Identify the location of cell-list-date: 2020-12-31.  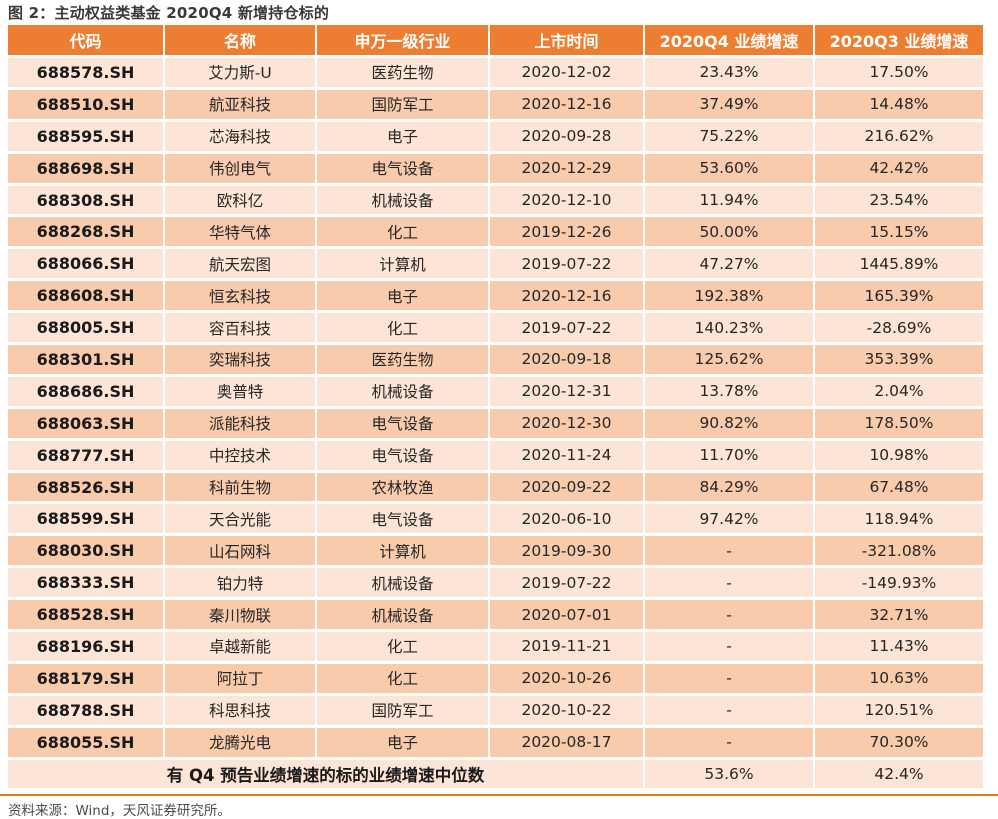
(565, 389).